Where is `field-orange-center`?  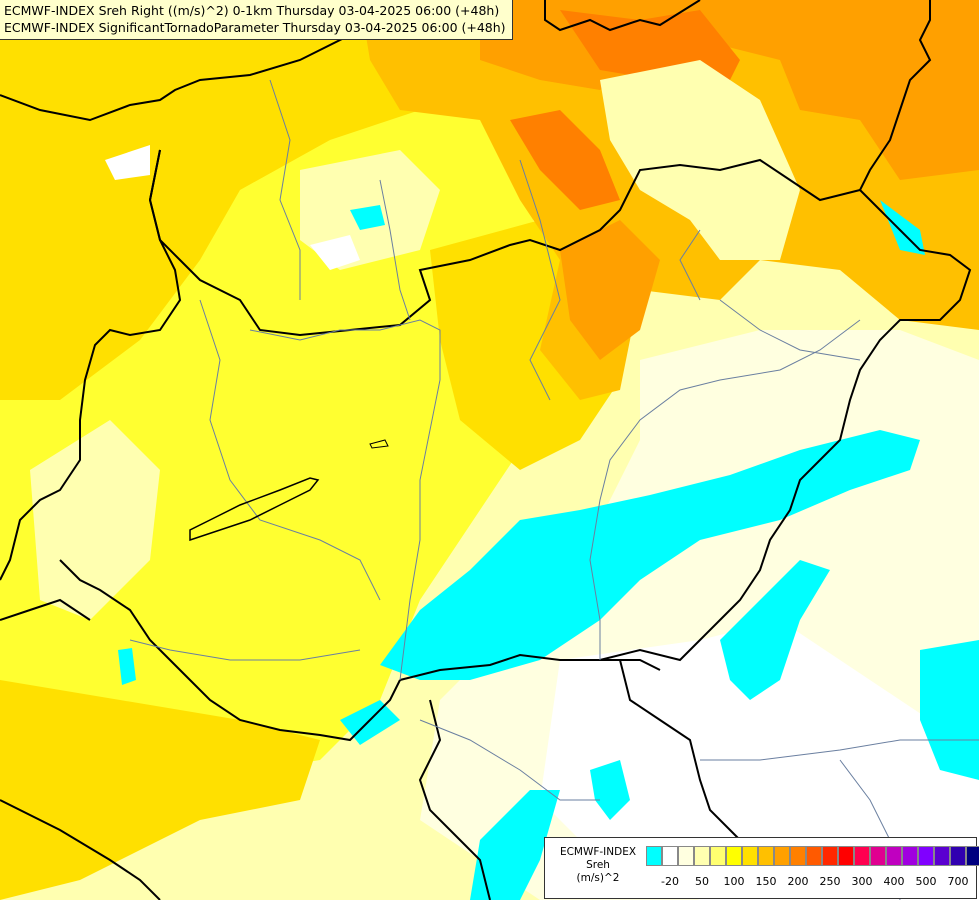 field-orange-center is located at coordinates (610, 290).